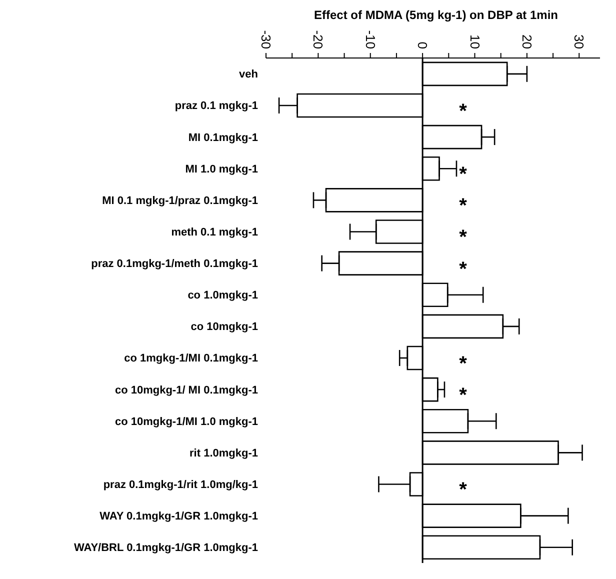 The width and height of the screenshot is (616, 579). I want to click on y-tick-label: praz 0.1mgkg-1/rit 1.0mg/kg-1, so click(180, 485).